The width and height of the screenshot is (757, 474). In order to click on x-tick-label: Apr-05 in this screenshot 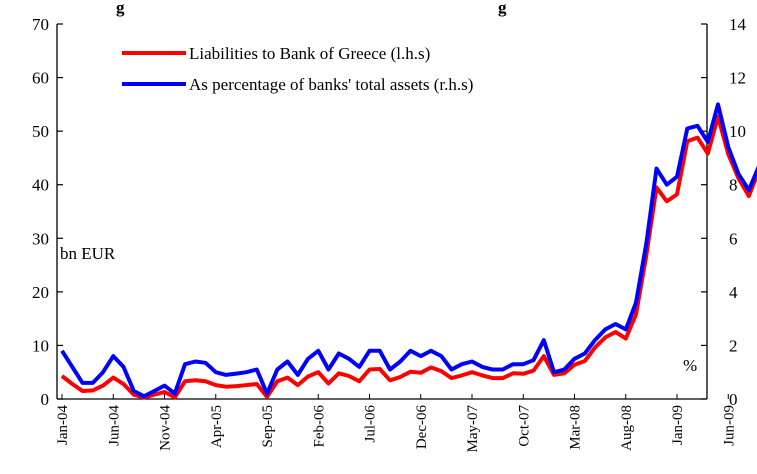, I will do `click(217, 426)`.